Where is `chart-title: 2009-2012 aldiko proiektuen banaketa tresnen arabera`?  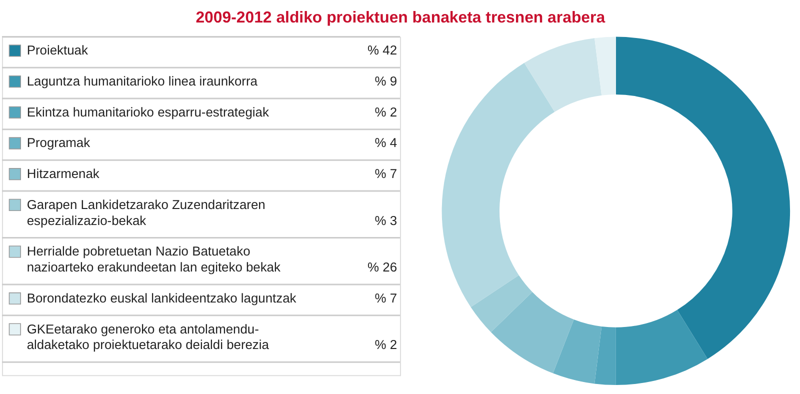 chart-title: 2009-2012 aldiko proiektuen banaketa tresnen arabera is located at coordinates (401, 18).